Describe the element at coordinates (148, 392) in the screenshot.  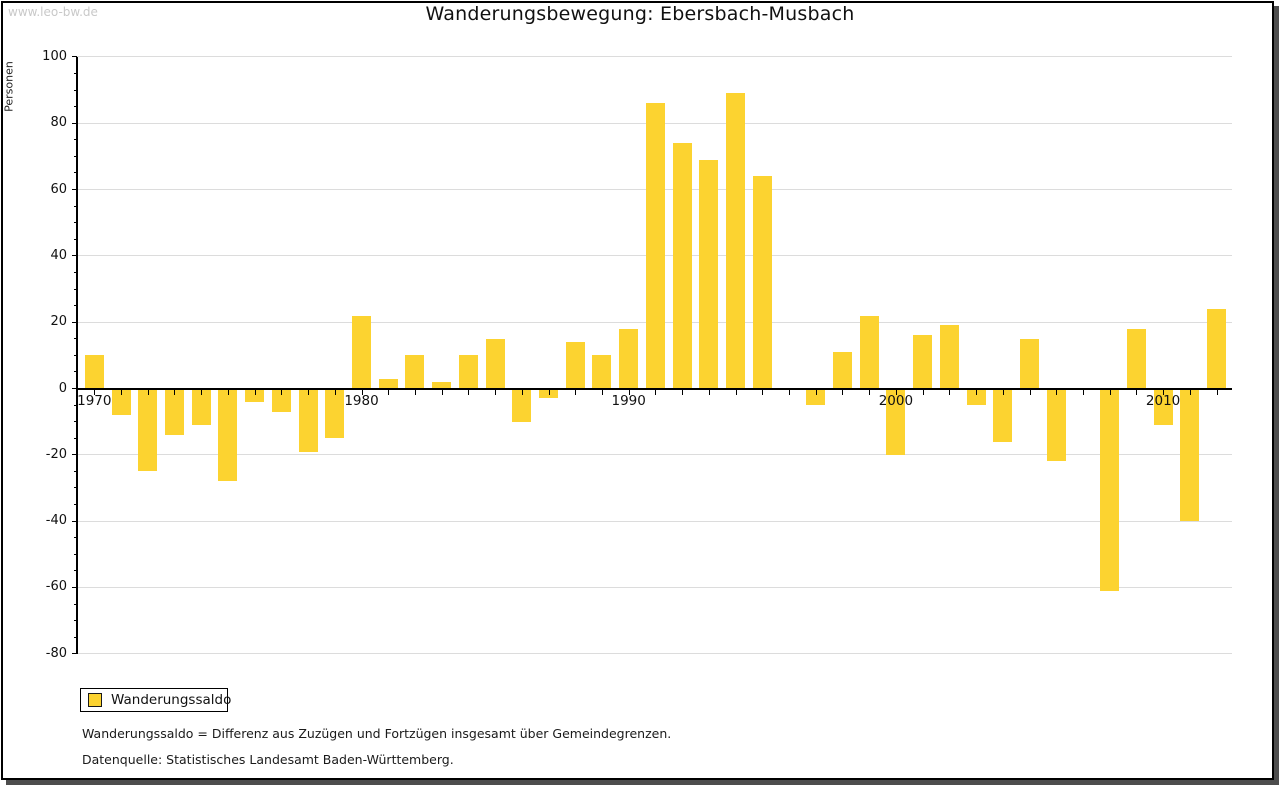
I see `x-tick-1972` at that location.